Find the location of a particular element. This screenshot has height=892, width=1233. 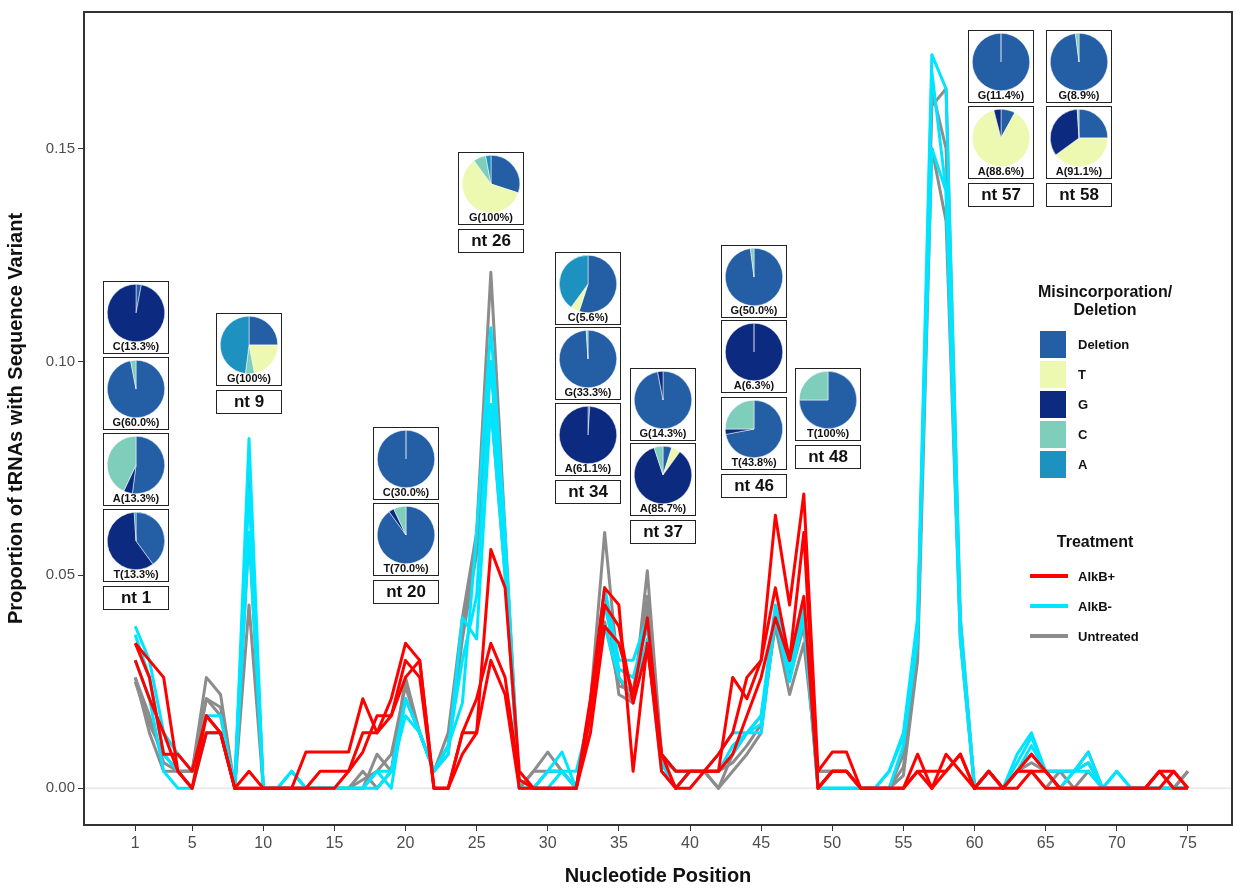

x-tick-label: 20 is located at coordinates (405, 843).